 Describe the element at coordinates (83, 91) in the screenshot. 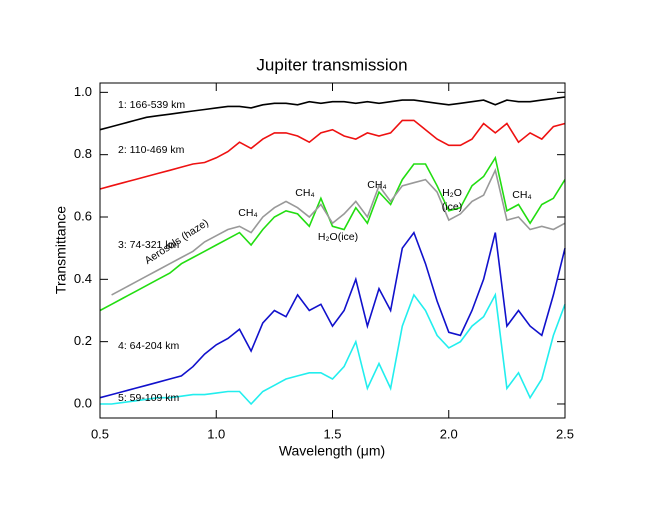

I see `y-tick-label: 1.0` at that location.